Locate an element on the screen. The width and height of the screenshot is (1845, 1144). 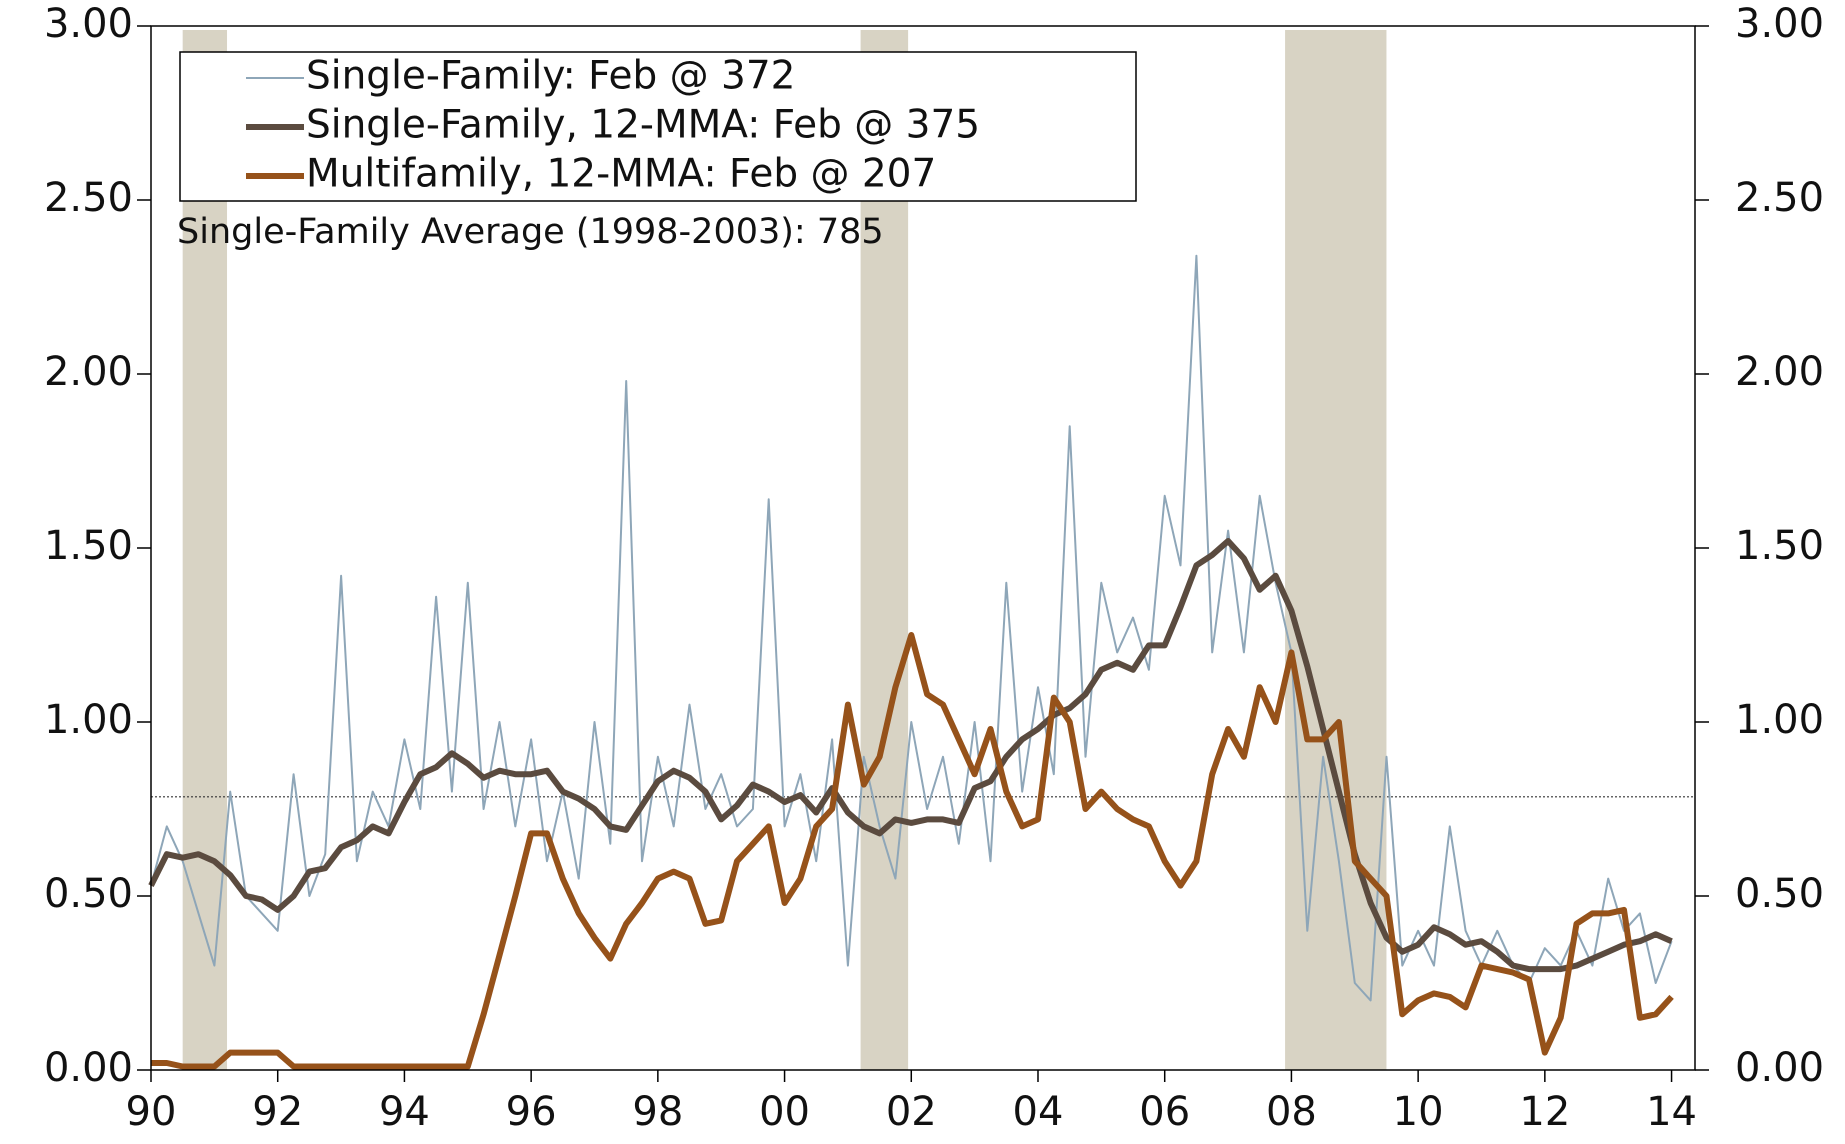
y2-tick-label: 1.00 is located at coordinates (1779, 720).